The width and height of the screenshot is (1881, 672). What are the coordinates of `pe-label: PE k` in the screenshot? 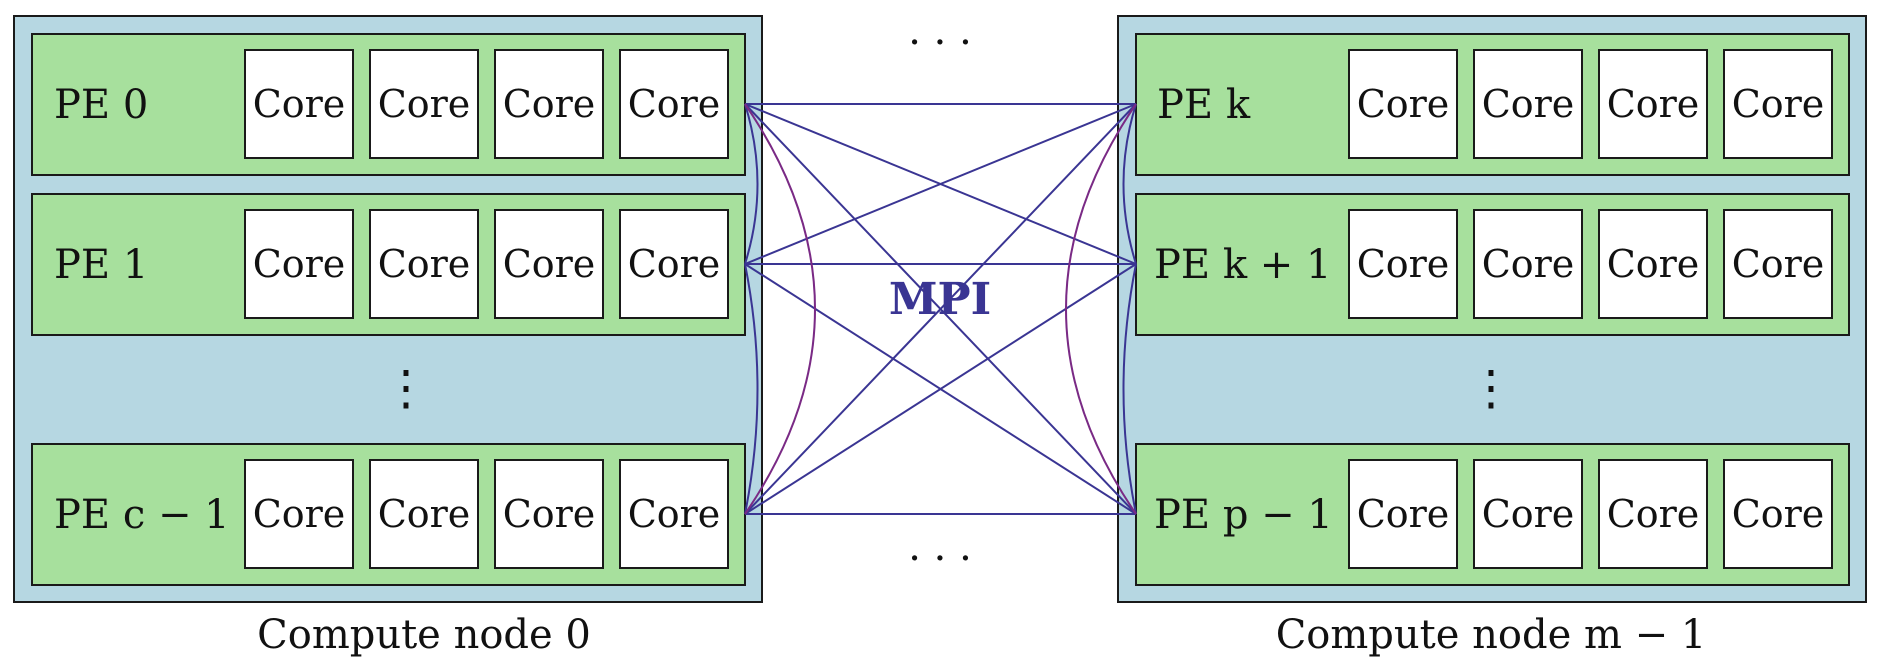 It's located at (1204, 105).